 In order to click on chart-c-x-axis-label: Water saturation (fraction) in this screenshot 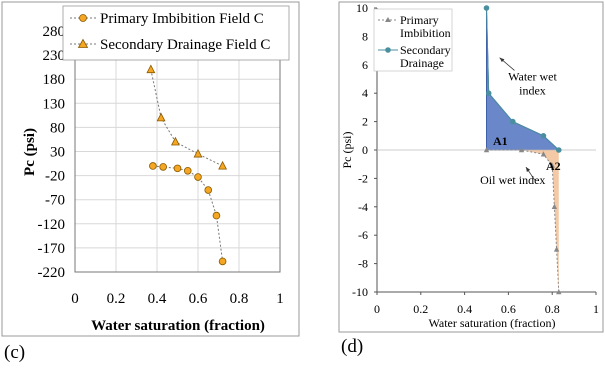, I will do `click(178, 326)`.